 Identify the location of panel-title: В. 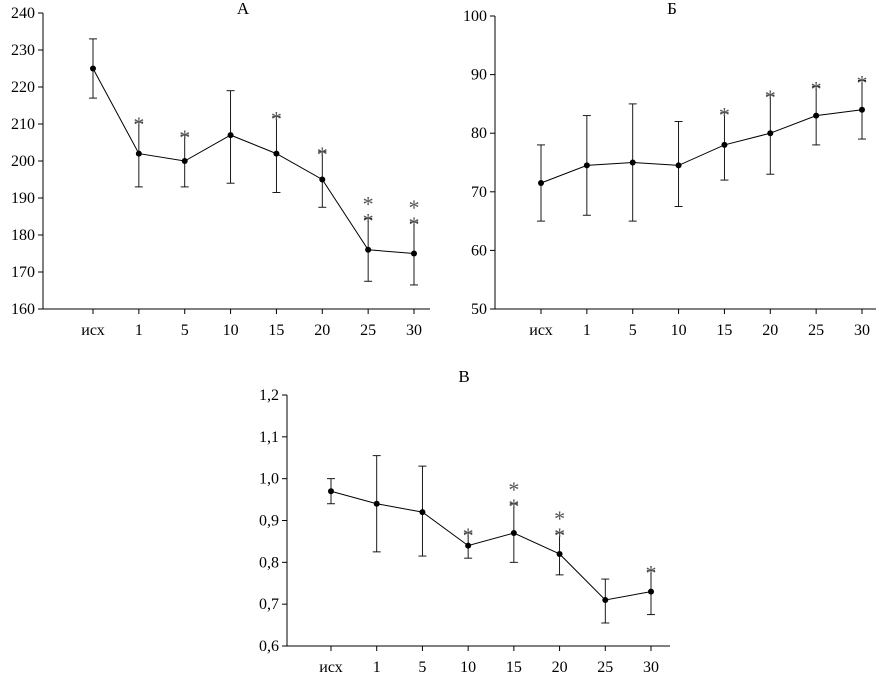
(463, 376).